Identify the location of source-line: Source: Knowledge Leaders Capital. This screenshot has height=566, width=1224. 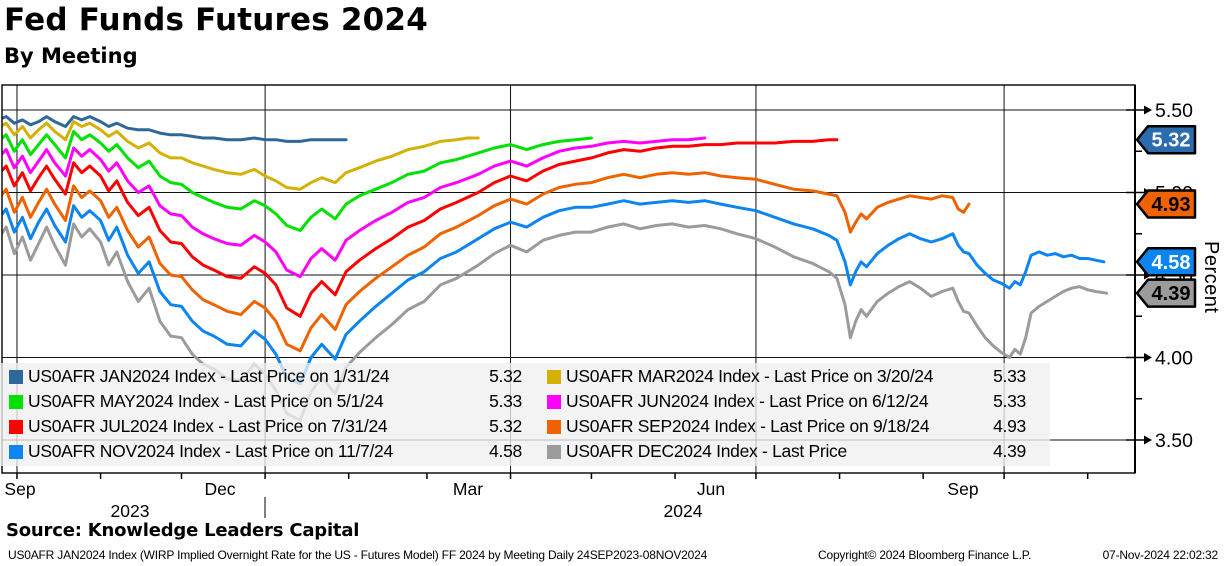
(183, 530).